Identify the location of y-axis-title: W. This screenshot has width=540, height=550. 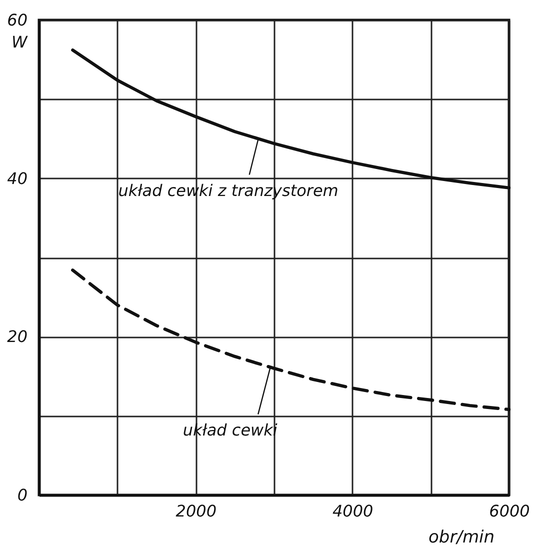
(20, 42).